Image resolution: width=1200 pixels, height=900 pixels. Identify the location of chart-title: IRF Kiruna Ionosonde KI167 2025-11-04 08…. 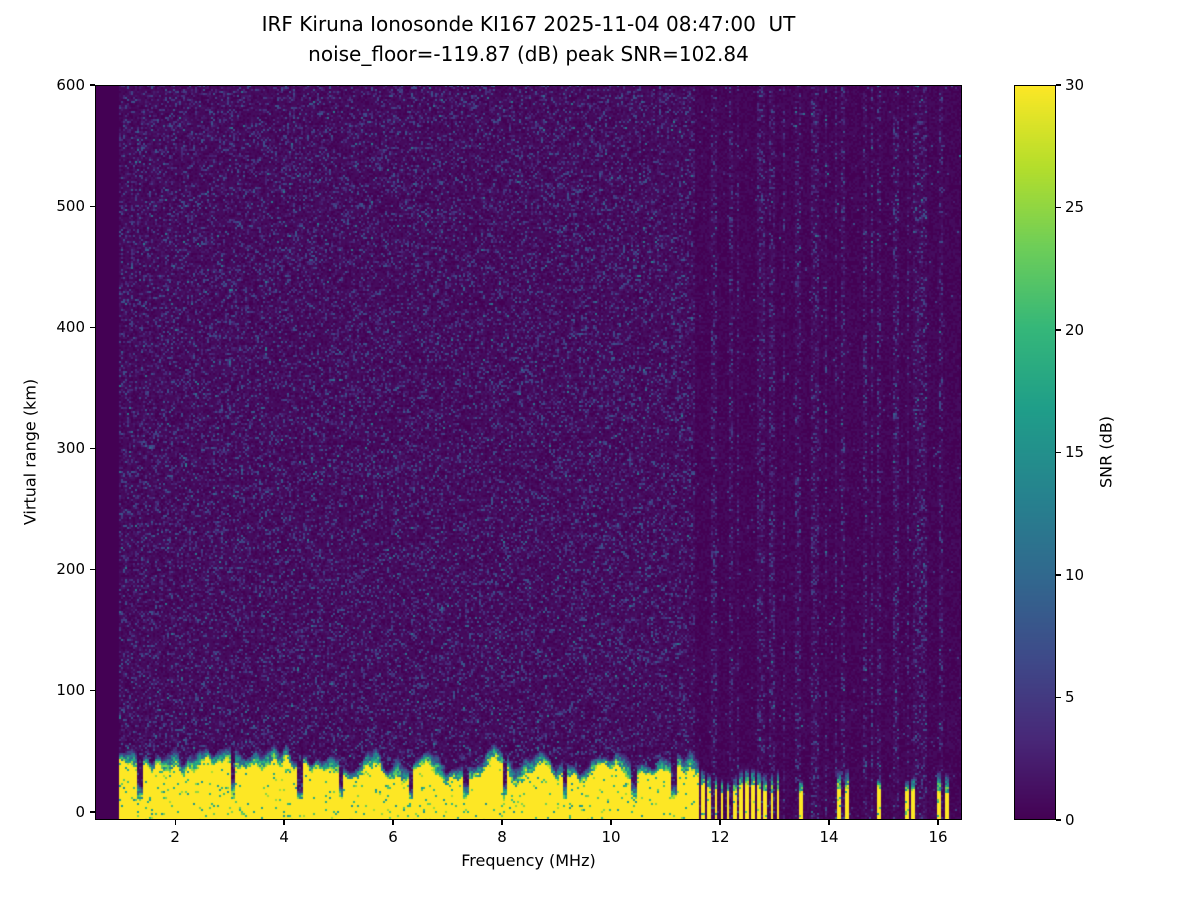
(528, 24).